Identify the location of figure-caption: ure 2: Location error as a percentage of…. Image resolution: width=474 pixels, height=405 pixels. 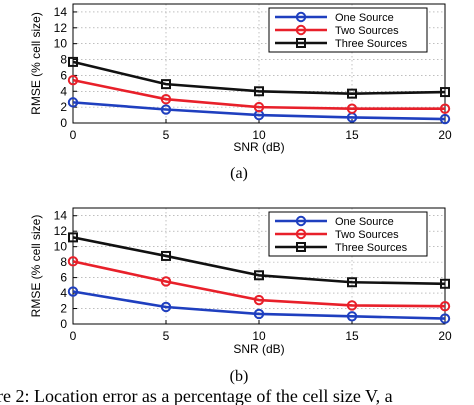
(196, 395).